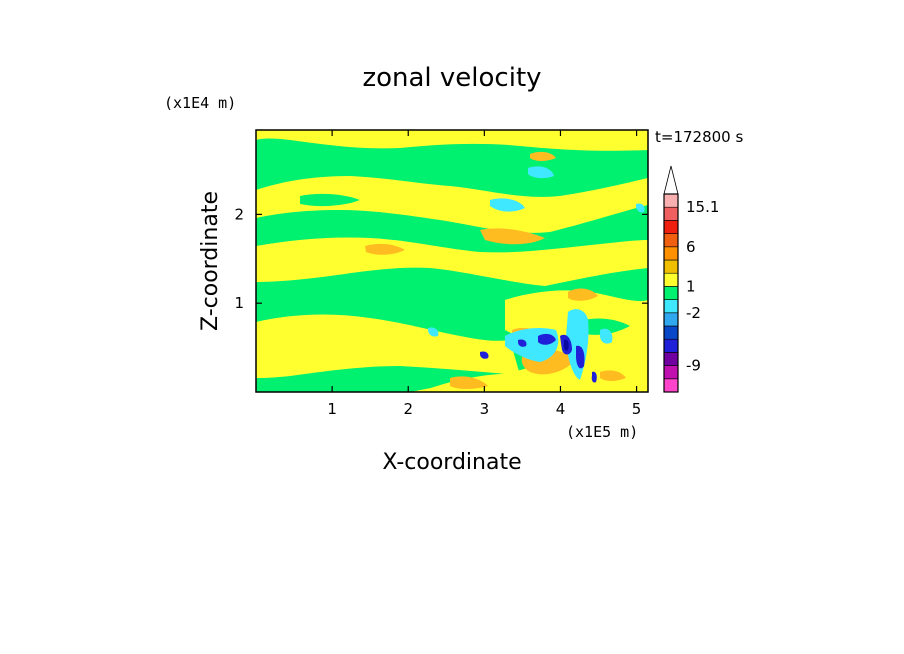 The image size is (904, 654). I want to click on y-axis: 12, so click(441, 258).